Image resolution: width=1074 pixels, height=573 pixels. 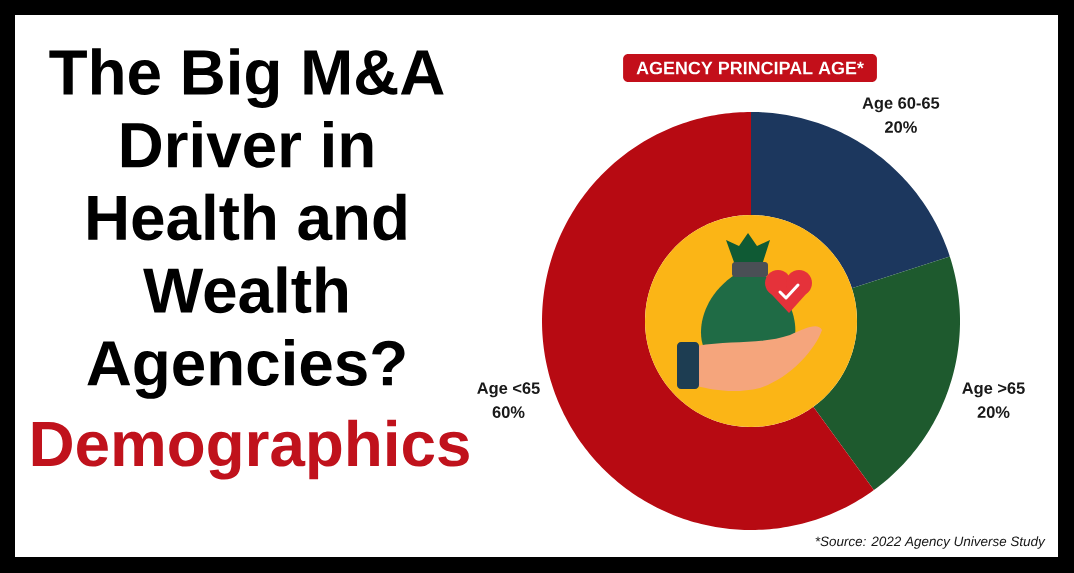 I want to click on text: Demographics, so click(x=250, y=449).